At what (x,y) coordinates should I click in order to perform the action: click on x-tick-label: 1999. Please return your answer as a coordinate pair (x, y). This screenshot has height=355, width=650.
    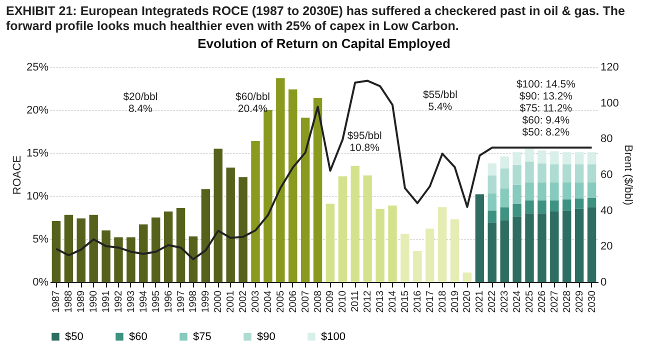
    Looking at the image, I should click on (206, 301).